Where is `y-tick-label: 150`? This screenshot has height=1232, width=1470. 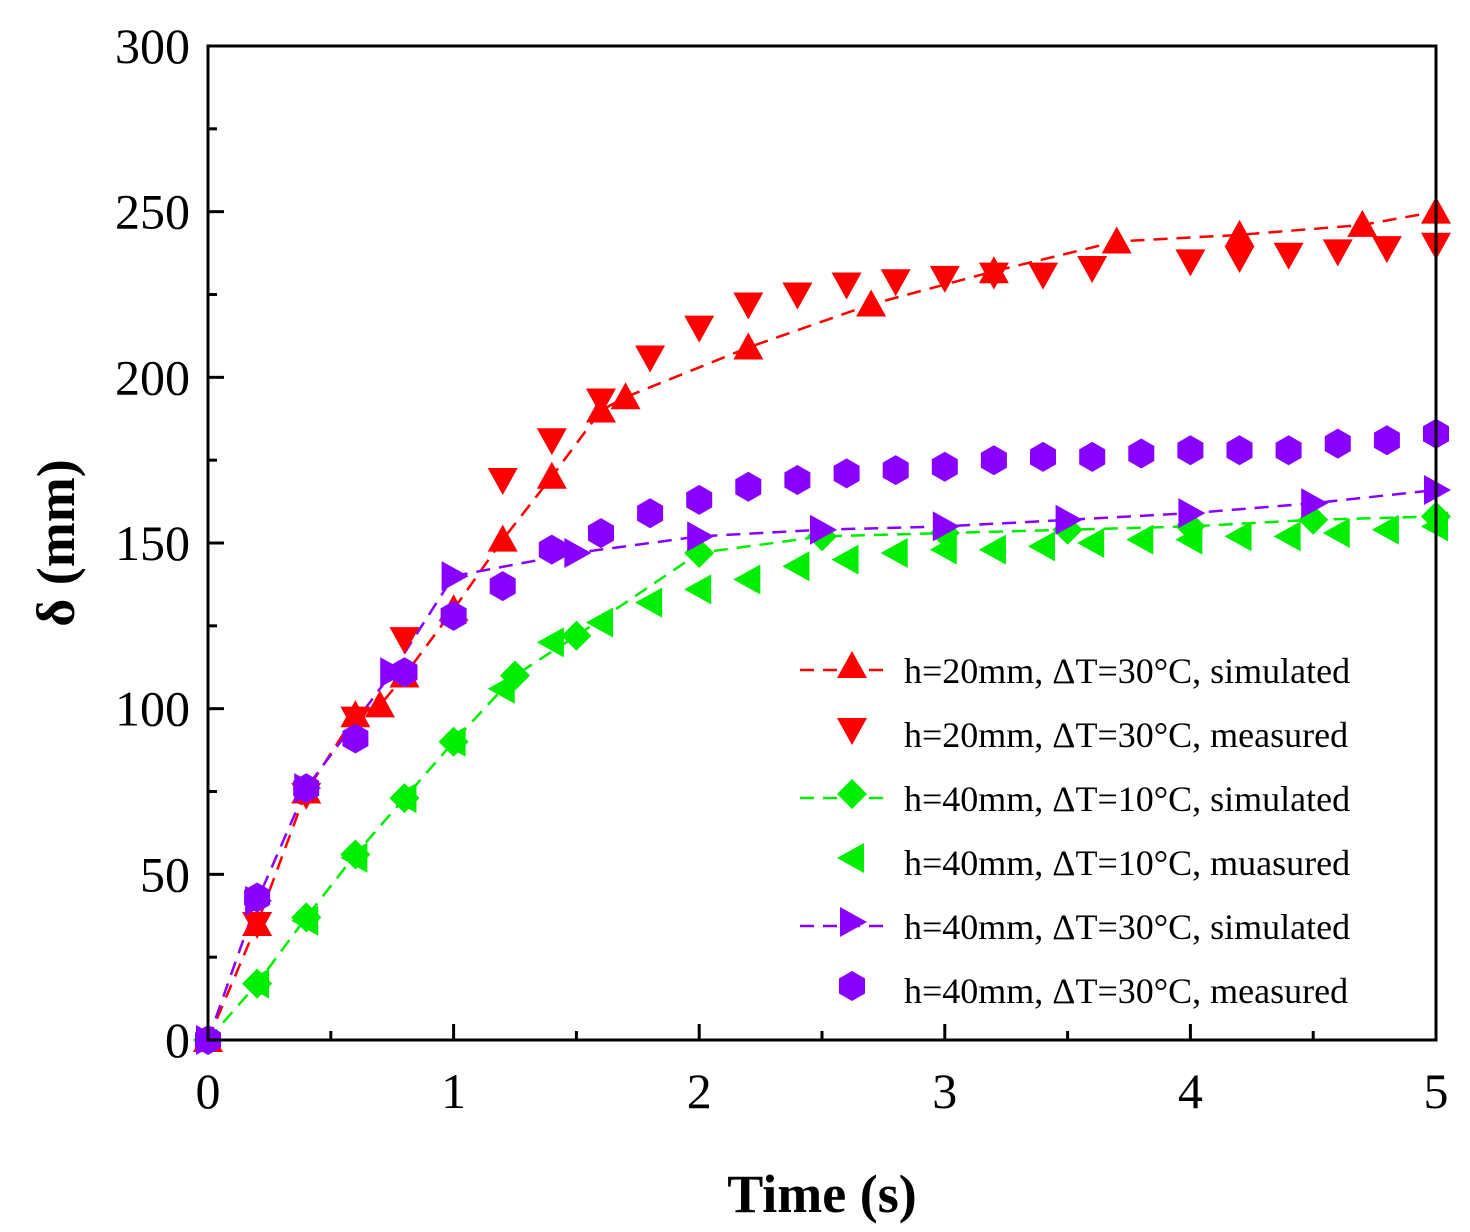 y-tick-label: 150 is located at coordinates (152, 543).